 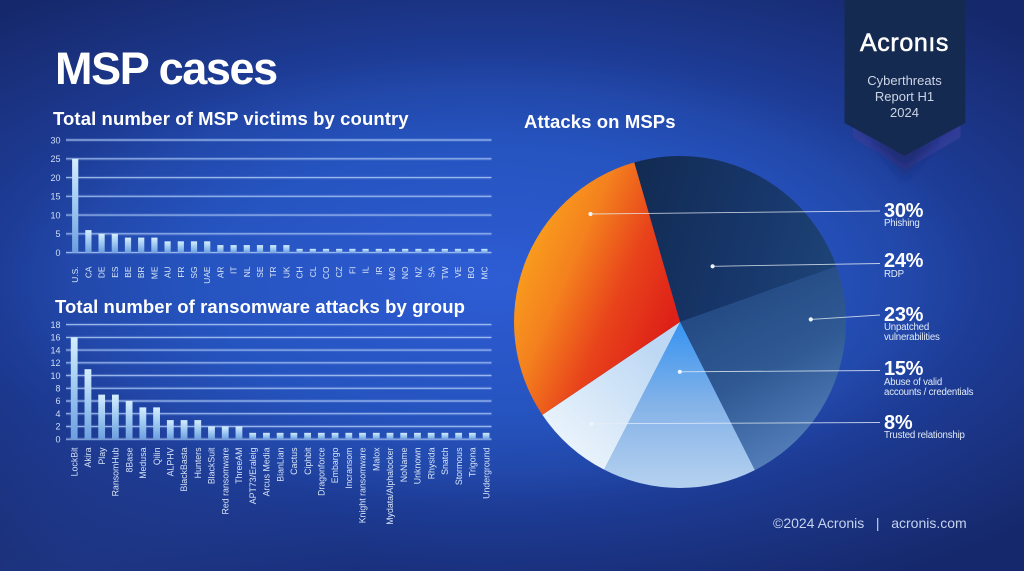 I want to click on svg-text: ME, so click(x=154, y=272).